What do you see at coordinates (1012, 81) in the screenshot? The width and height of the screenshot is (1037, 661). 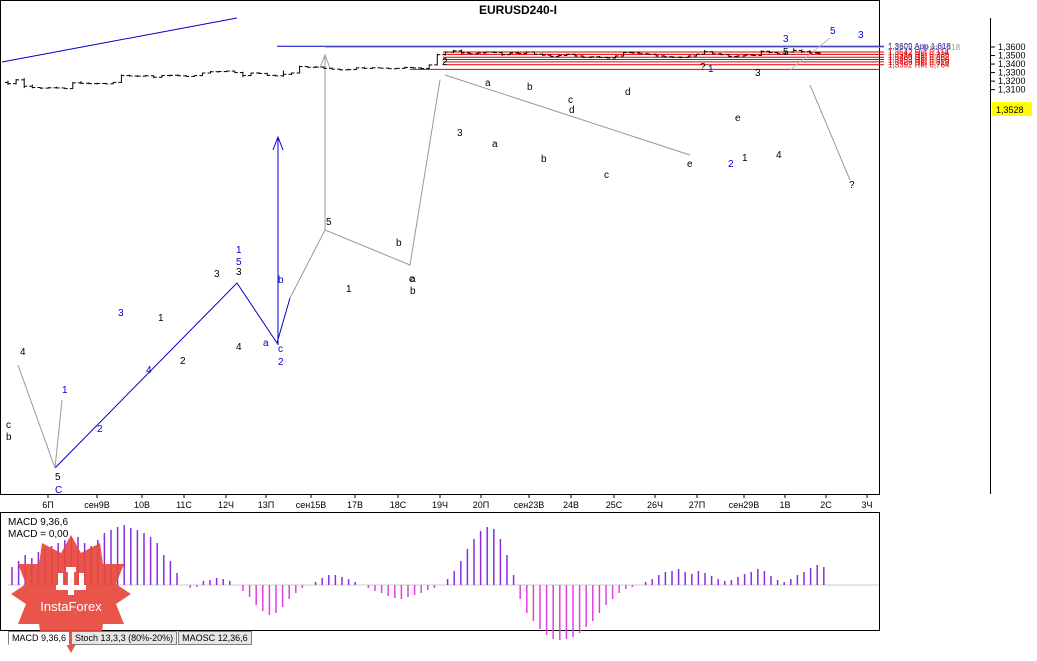 I see `price-tick-label: 1,3200` at bounding box center [1012, 81].